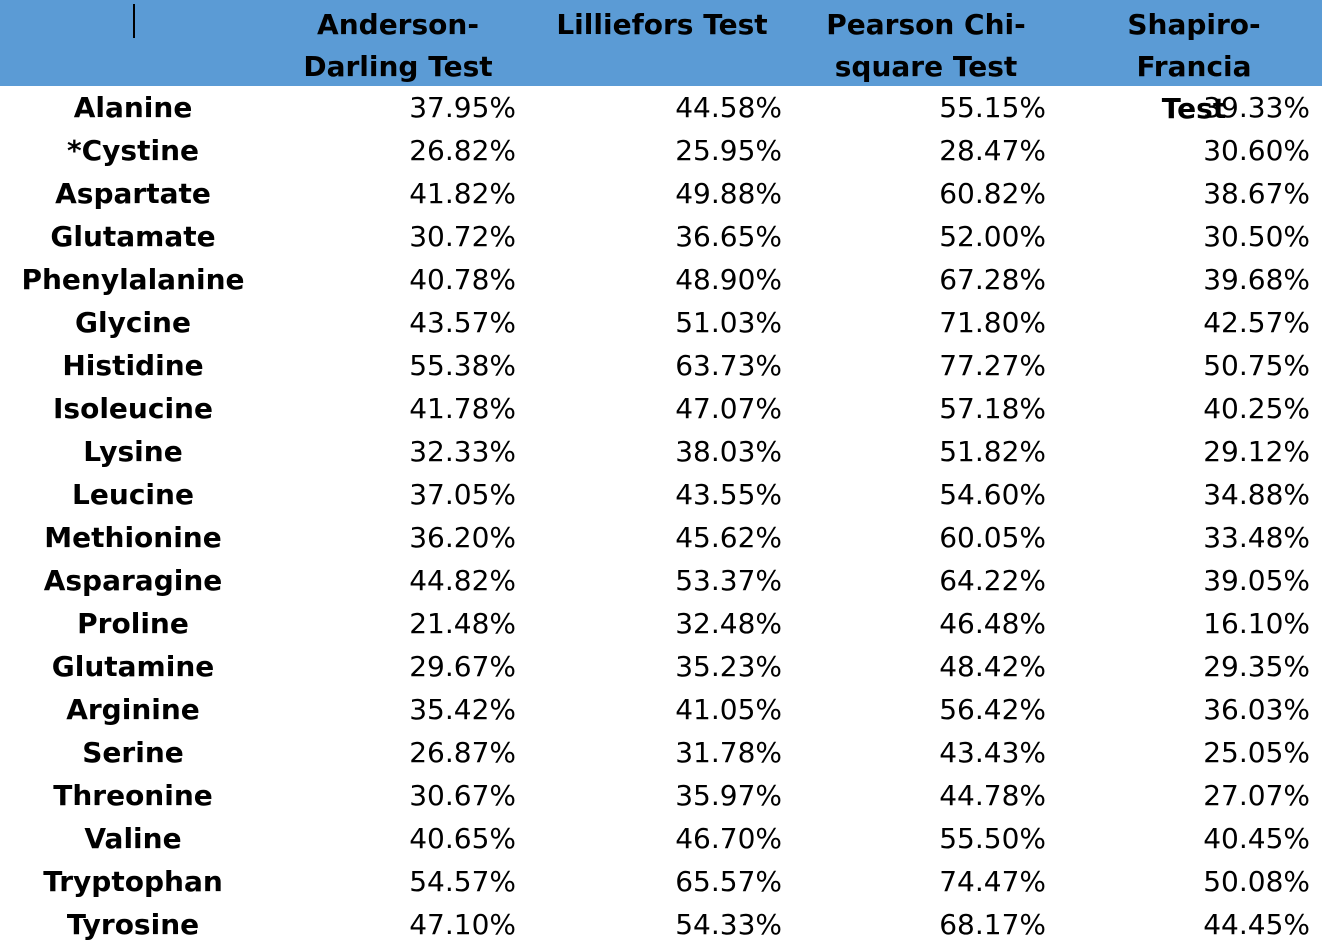 The width and height of the screenshot is (1322, 946). Describe the element at coordinates (462, 451) in the screenshot. I see `table-cell: 32.33%` at that location.